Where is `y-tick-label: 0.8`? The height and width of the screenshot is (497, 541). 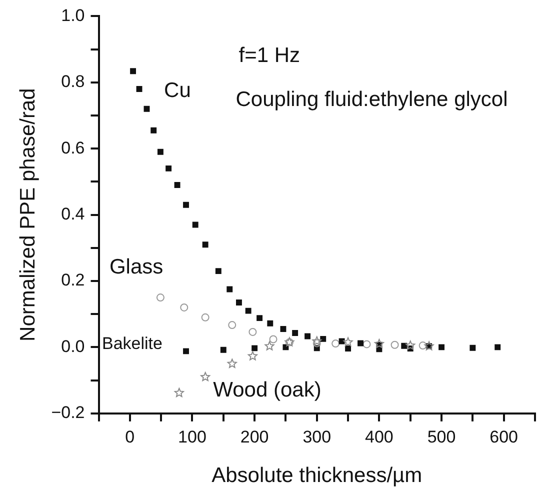 y-tick-label: 0.8 is located at coordinates (73, 82).